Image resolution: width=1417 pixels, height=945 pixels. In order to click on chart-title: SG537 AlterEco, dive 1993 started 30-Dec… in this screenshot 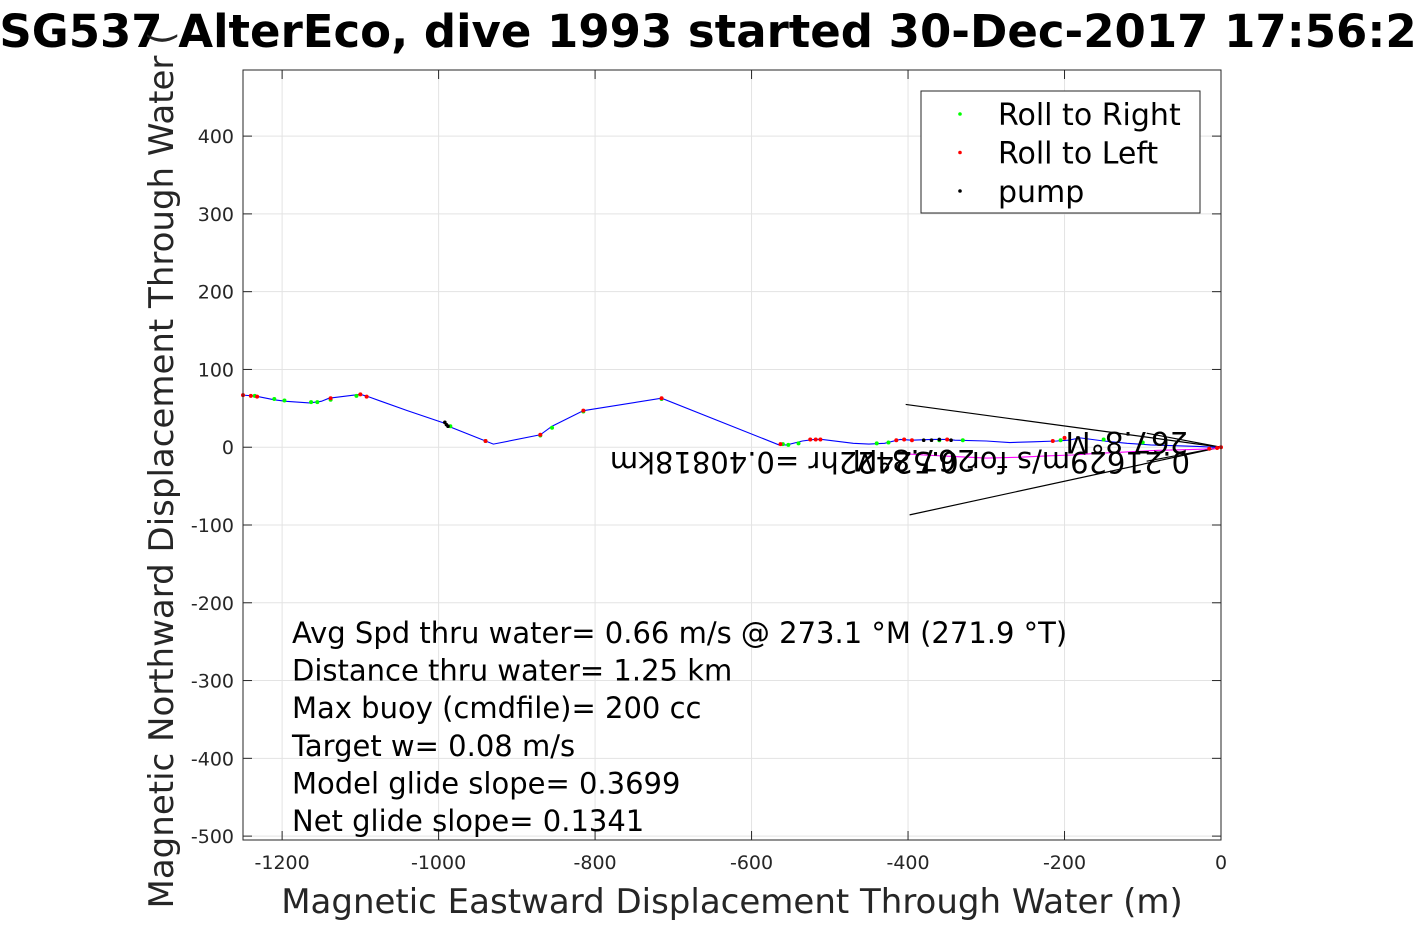, I will do `click(708, 31)`.